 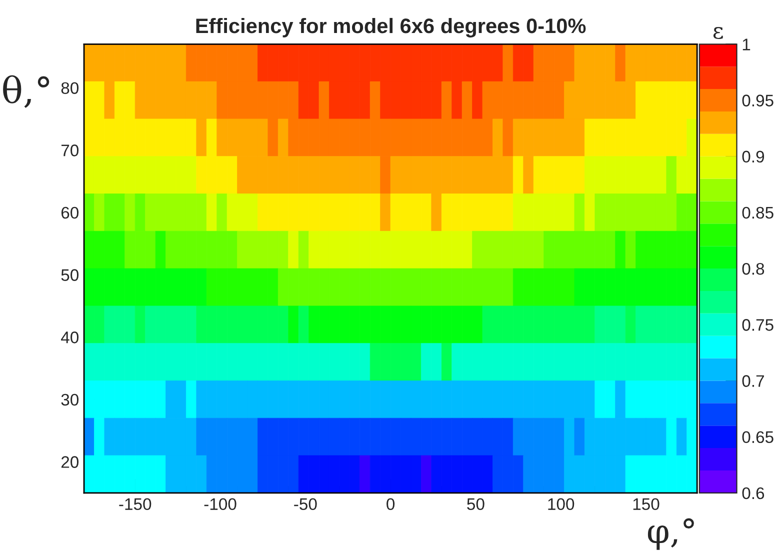 What do you see at coordinates (70, 338) in the screenshot?
I see `y-tick-label: 40` at bounding box center [70, 338].